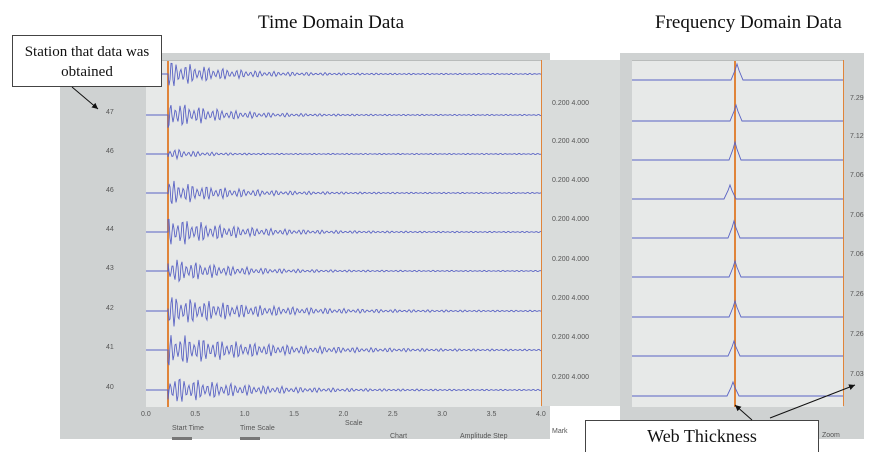  What do you see at coordinates (110, 387) in the screenshot?
I see `station-number: 40` at bounding box center [110, 387].